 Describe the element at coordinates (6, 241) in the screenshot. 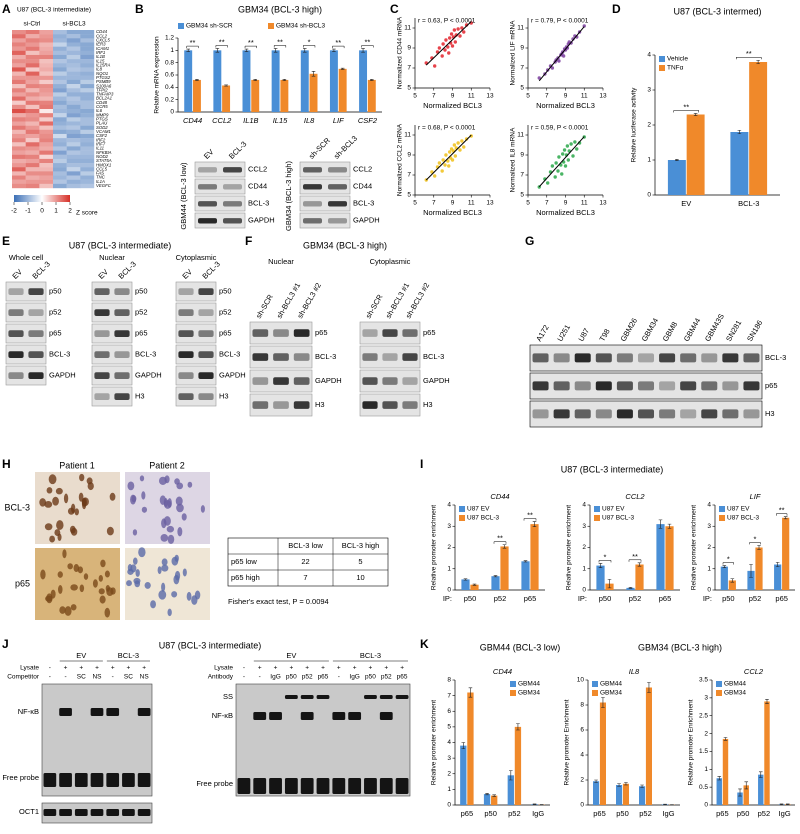

I see `panel-label: E` at that location.